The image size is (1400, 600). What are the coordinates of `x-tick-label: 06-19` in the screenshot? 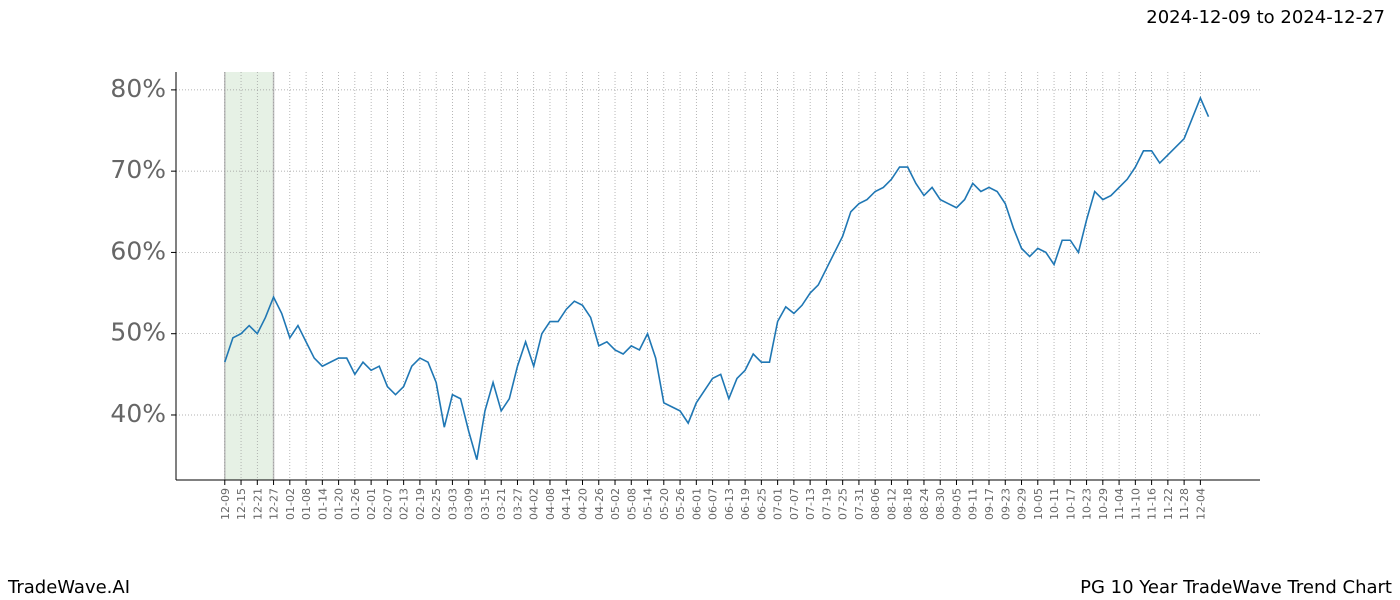 It's located at (745, 504).